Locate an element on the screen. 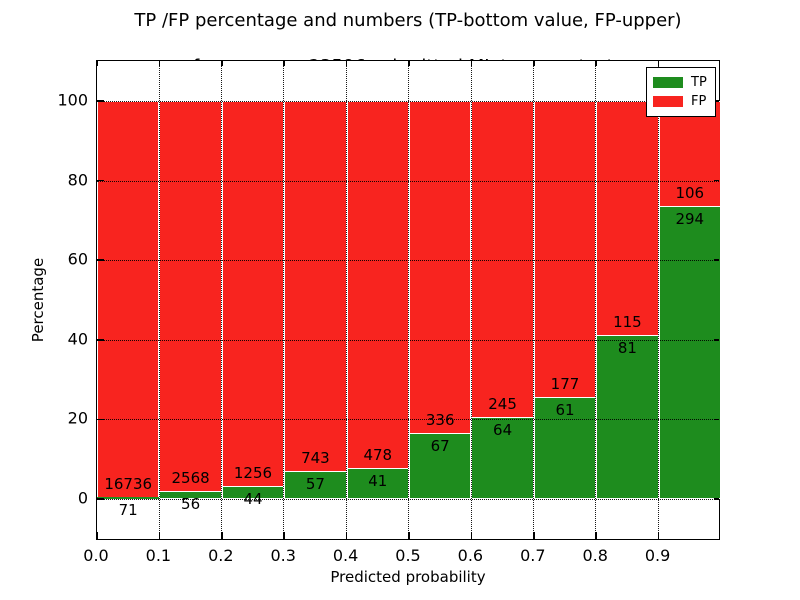 Image resolution: width=800 pixels, height=600 pixels. x-tick-label: 0.3 is located at coordinates (283, 555).